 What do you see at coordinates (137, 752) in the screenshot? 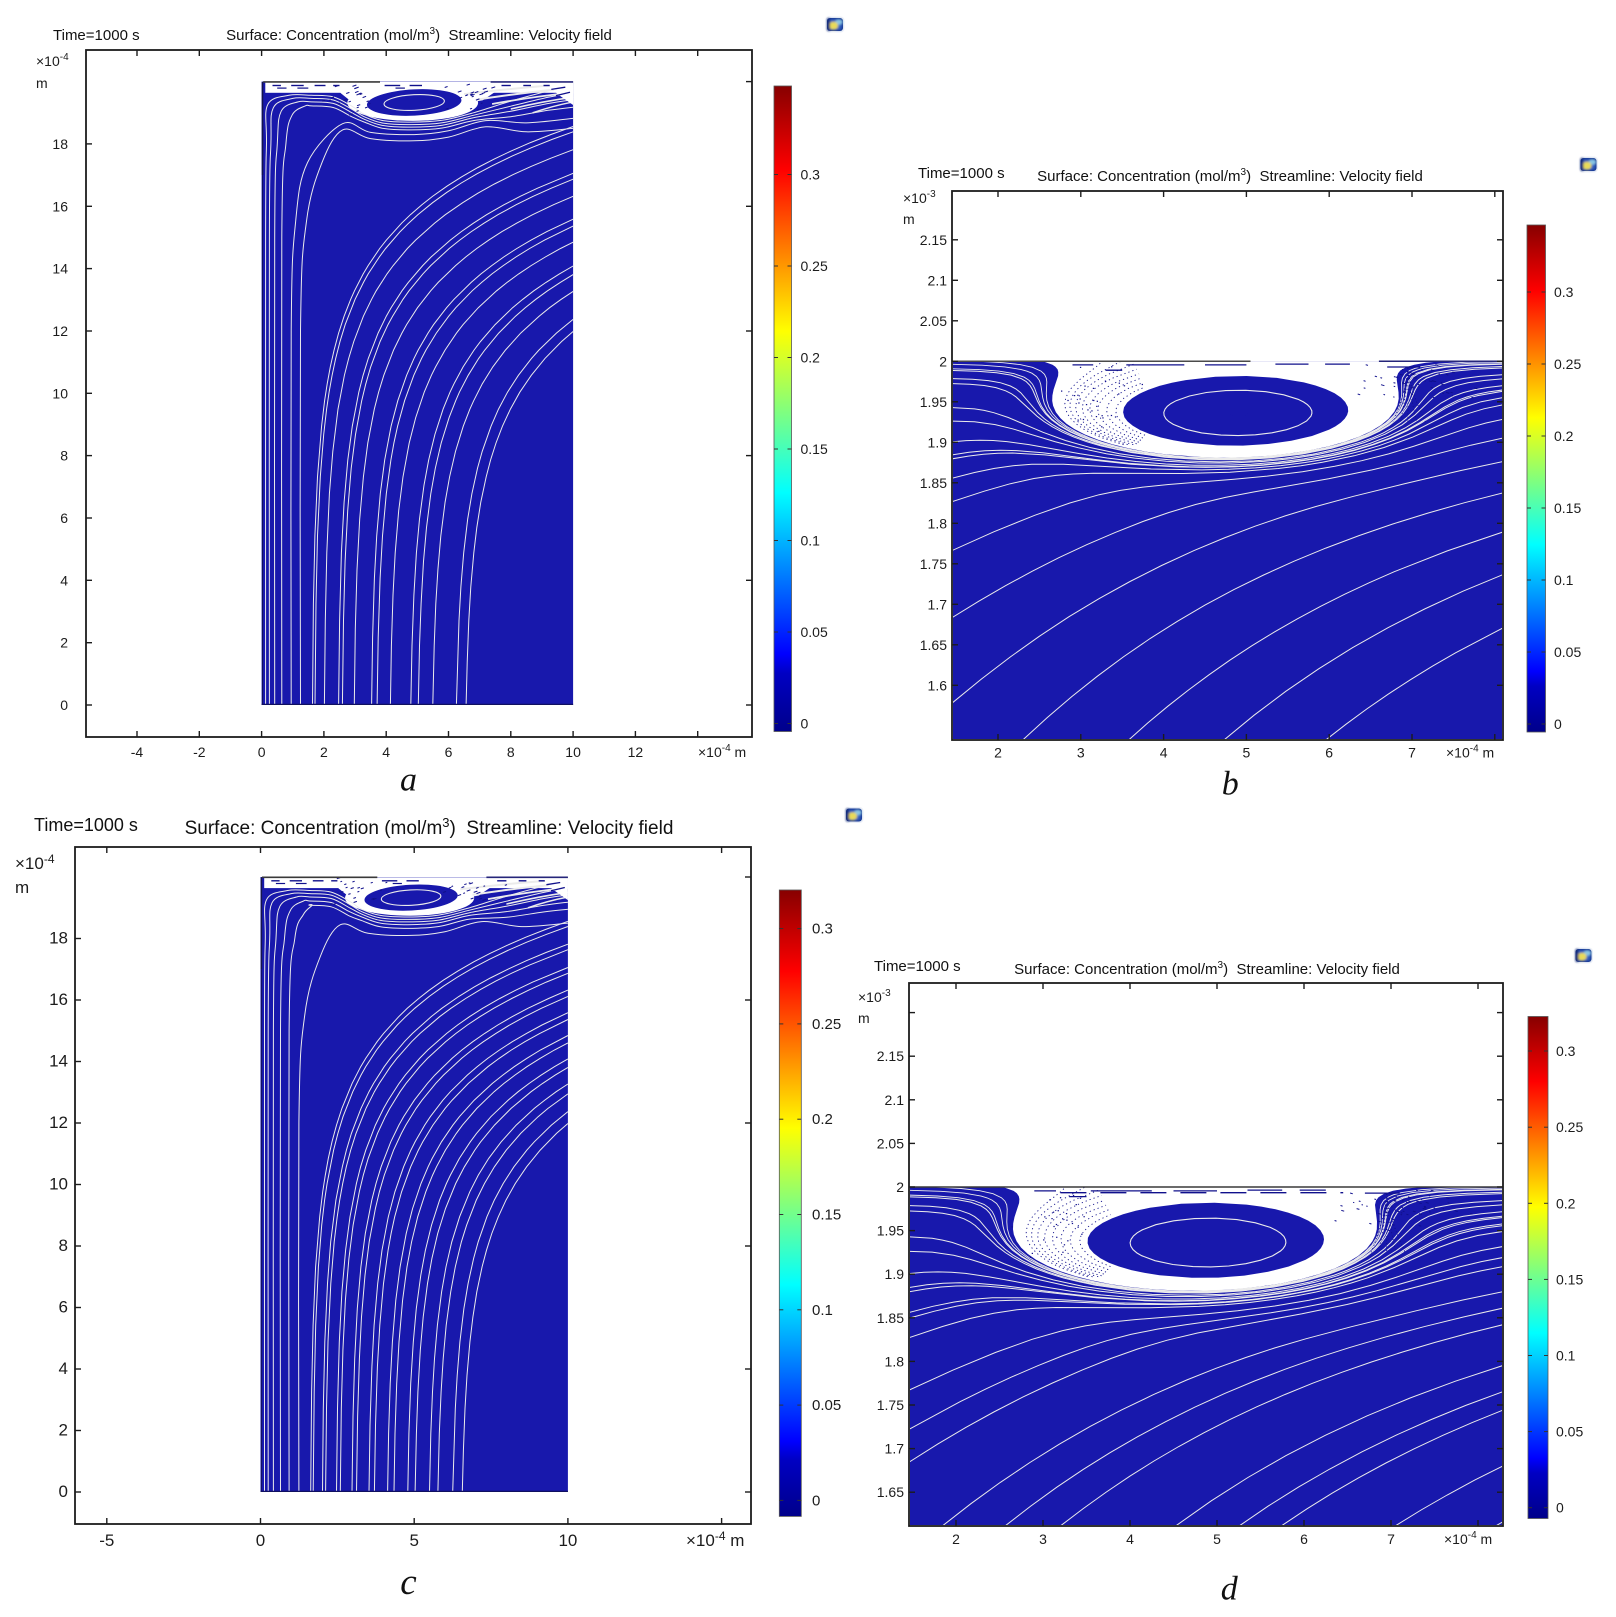
I see `svg-text: -4` at bounding box center [137, 752].